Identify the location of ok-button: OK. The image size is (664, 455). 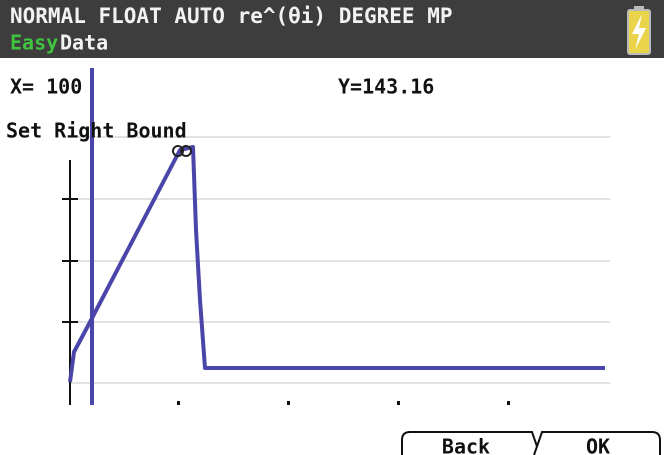
(597, 443).